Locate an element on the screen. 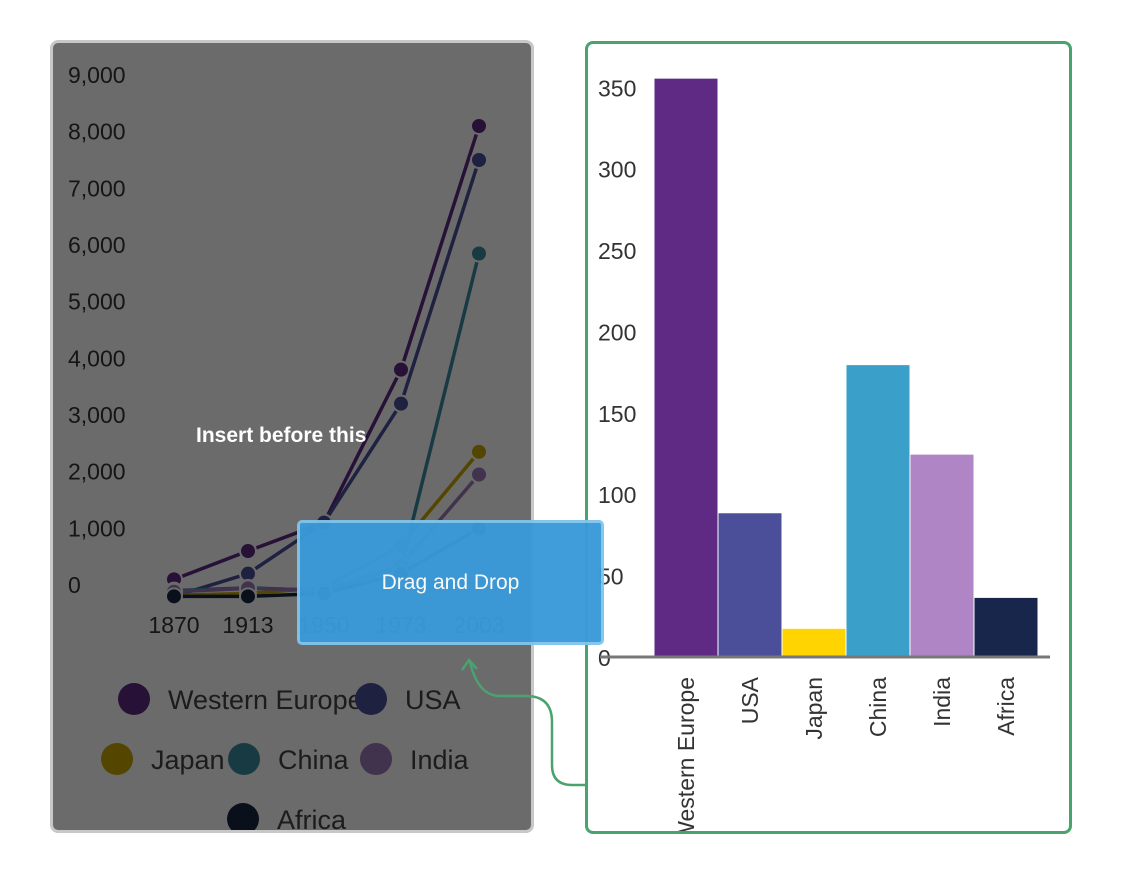 The height and width of the screenshot is (879, 1127). drag-and-drop-ghost: Drag and Drop is located at coordinates (450, 582).